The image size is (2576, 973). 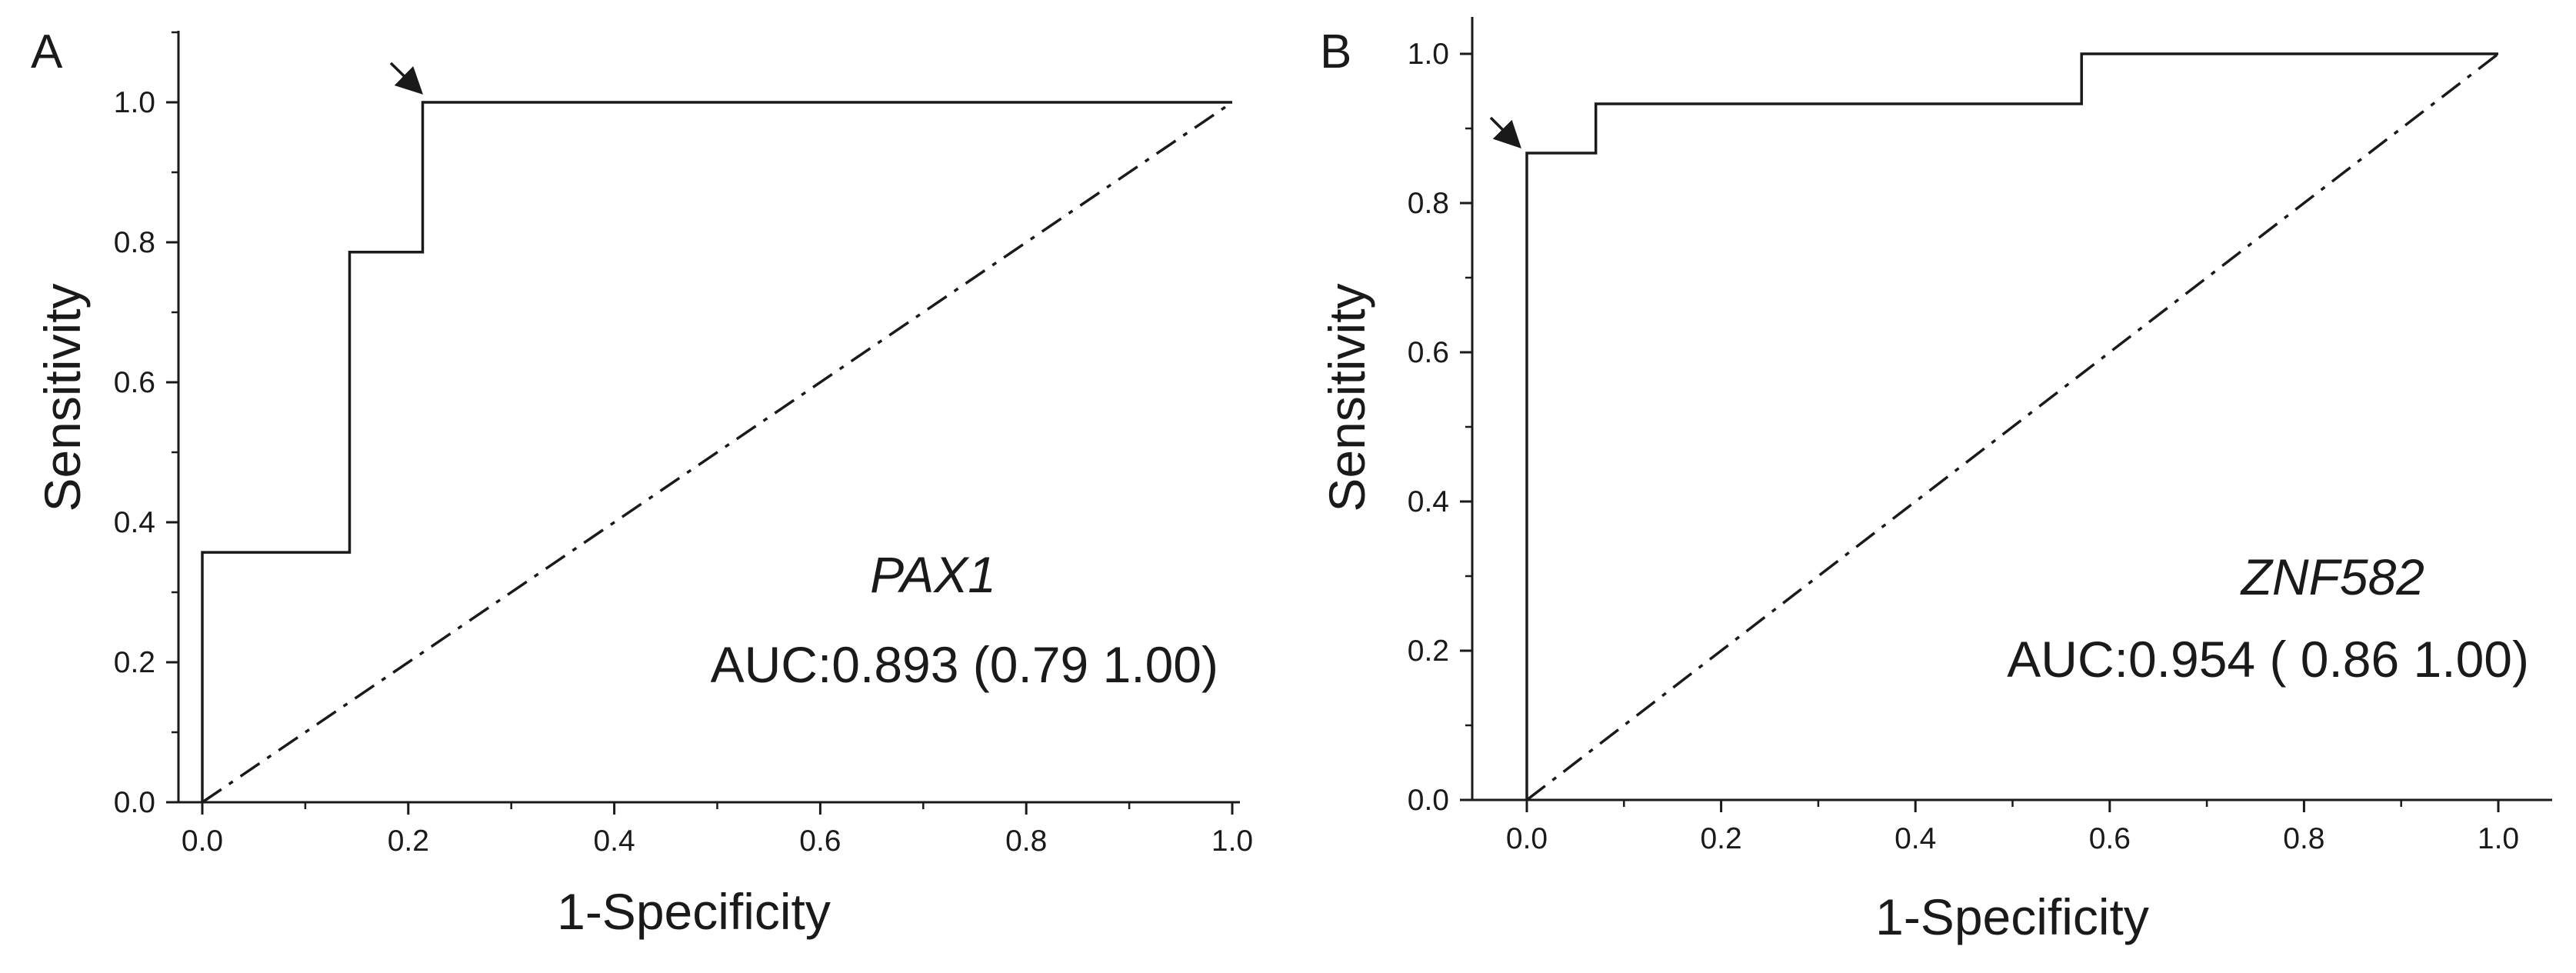 What do you see at coordinates (2332, 576) in the screenshot?
I see `gene-label: ZNF582` at bounding box center [2332, 576].